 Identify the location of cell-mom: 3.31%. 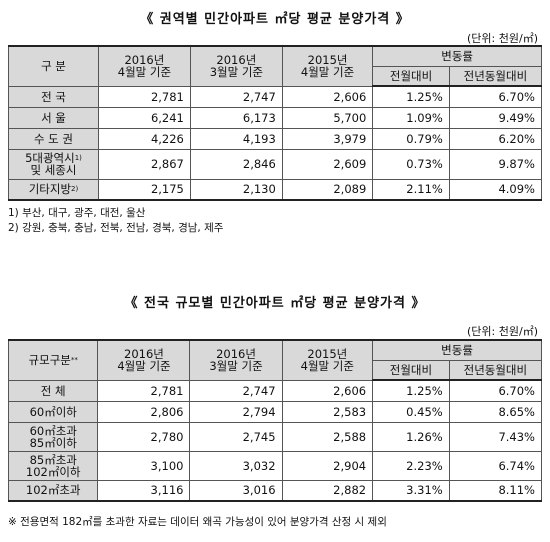
(411, 490).